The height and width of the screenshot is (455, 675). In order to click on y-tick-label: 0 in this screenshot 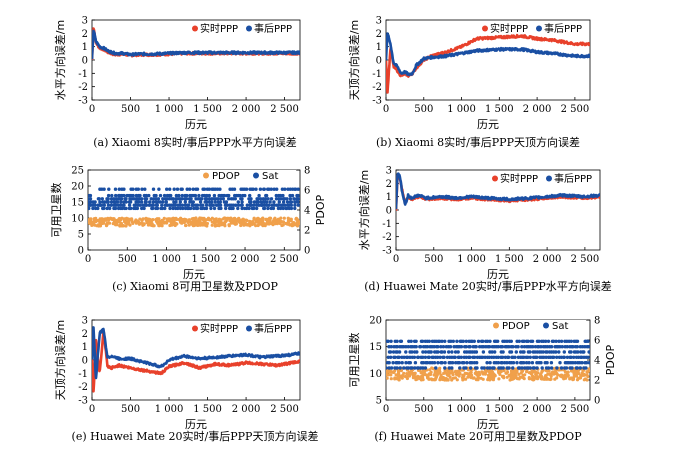, I will do `click(379, 61)`.